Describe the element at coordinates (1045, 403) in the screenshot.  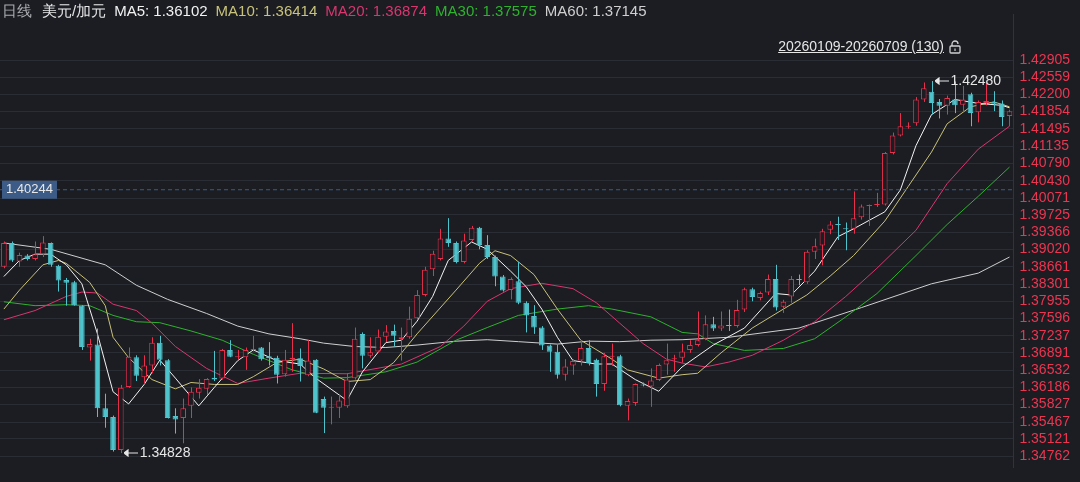
I see `y-tick-label: 1.35827` at that location.